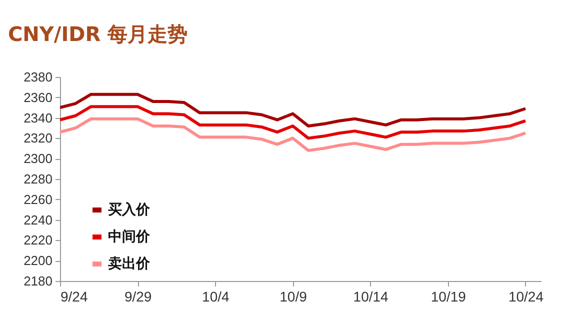  I want to click on legend-label: 买入价, so click(129, 210).